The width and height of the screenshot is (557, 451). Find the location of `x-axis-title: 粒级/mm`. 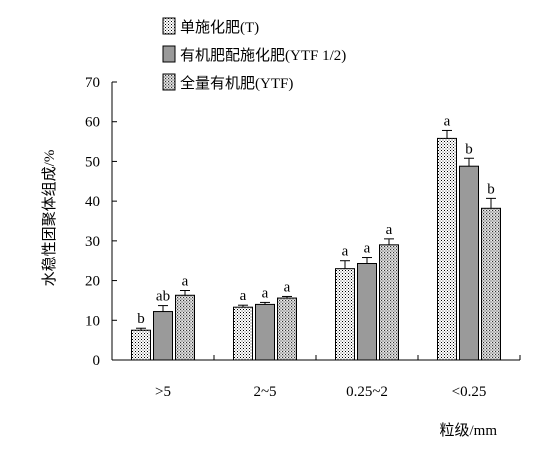

x-axis-title: 粒级/mm is located at coordinates (468, 430).